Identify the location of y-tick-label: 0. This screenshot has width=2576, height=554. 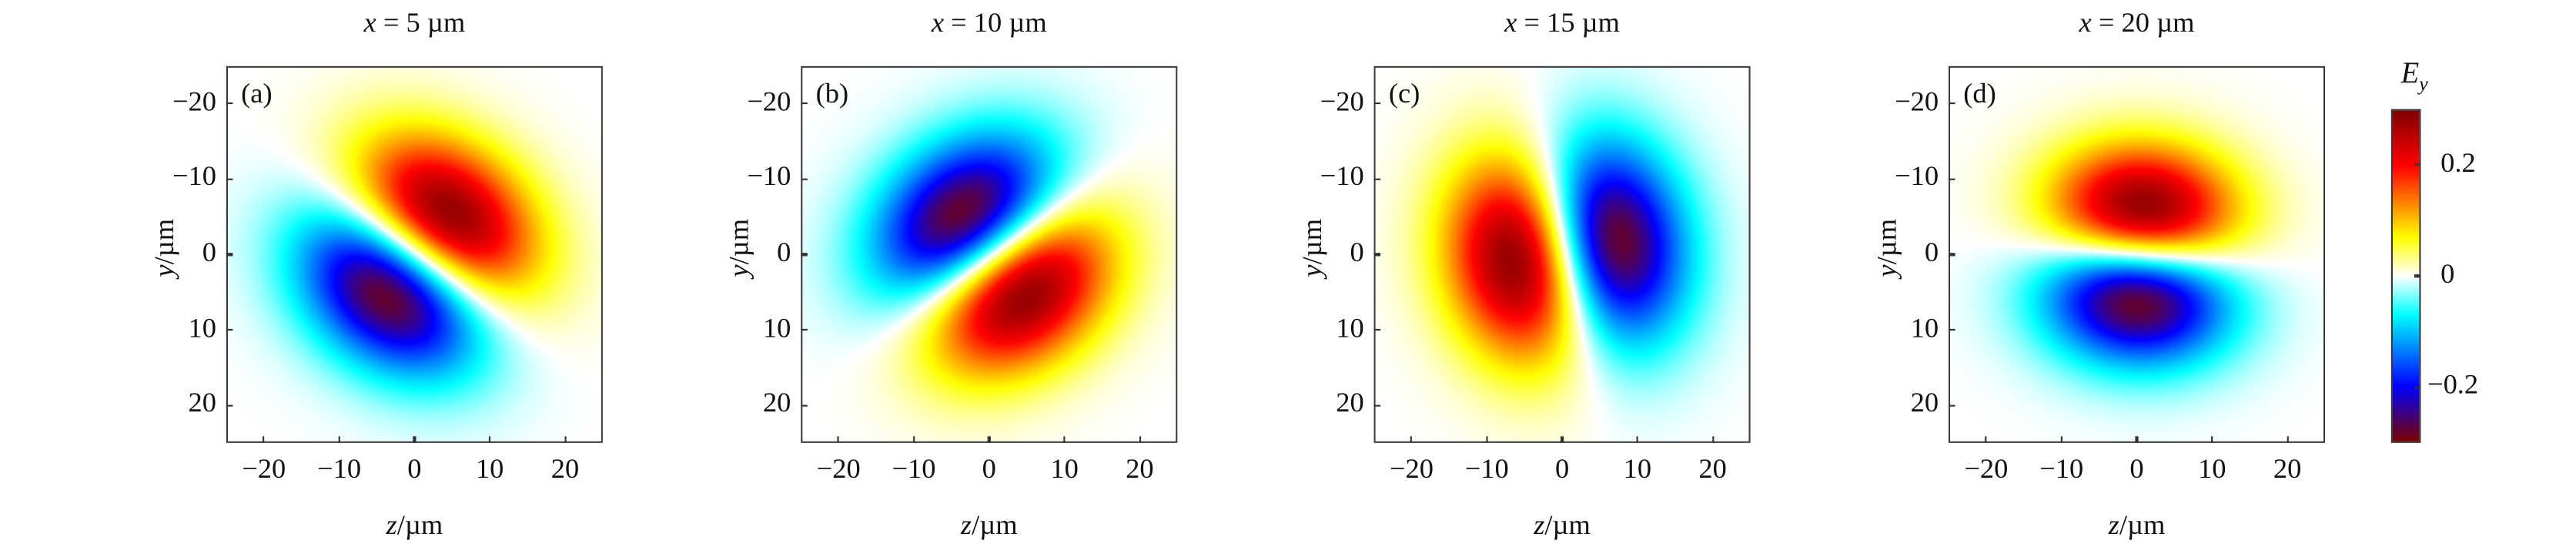
(1932, 252).